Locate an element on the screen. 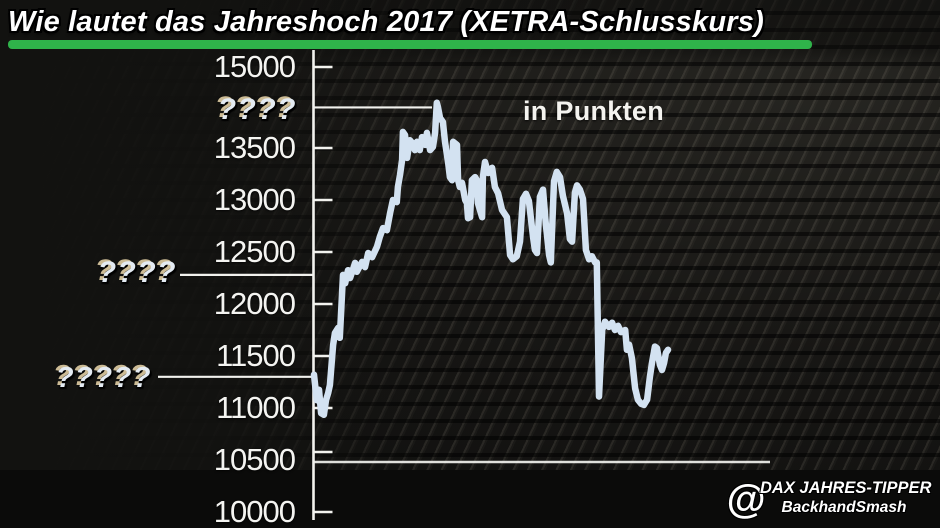 Image resolution: width=940 pixels, height=528 pixels. y-axis-label-12000: 12000 is located at coordinates (254, 303).